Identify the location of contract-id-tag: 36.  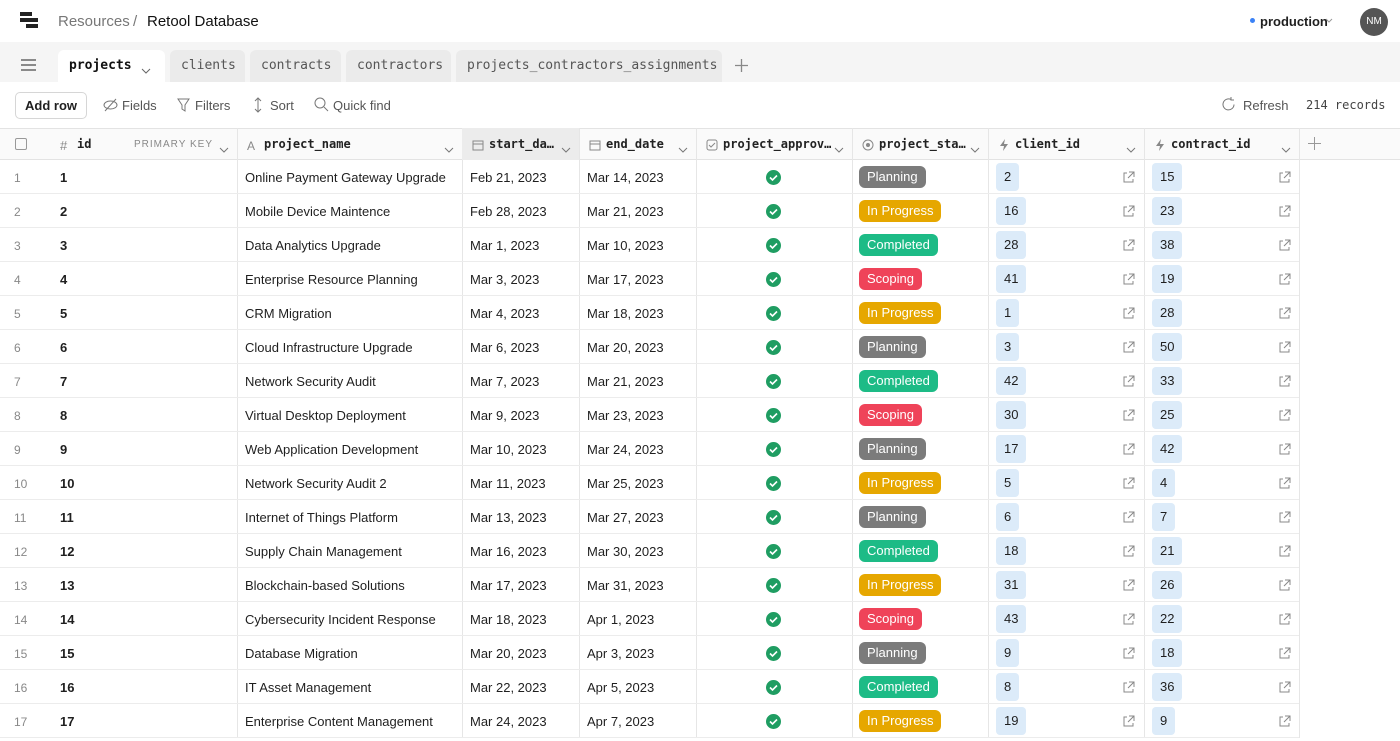
(1167, 687).